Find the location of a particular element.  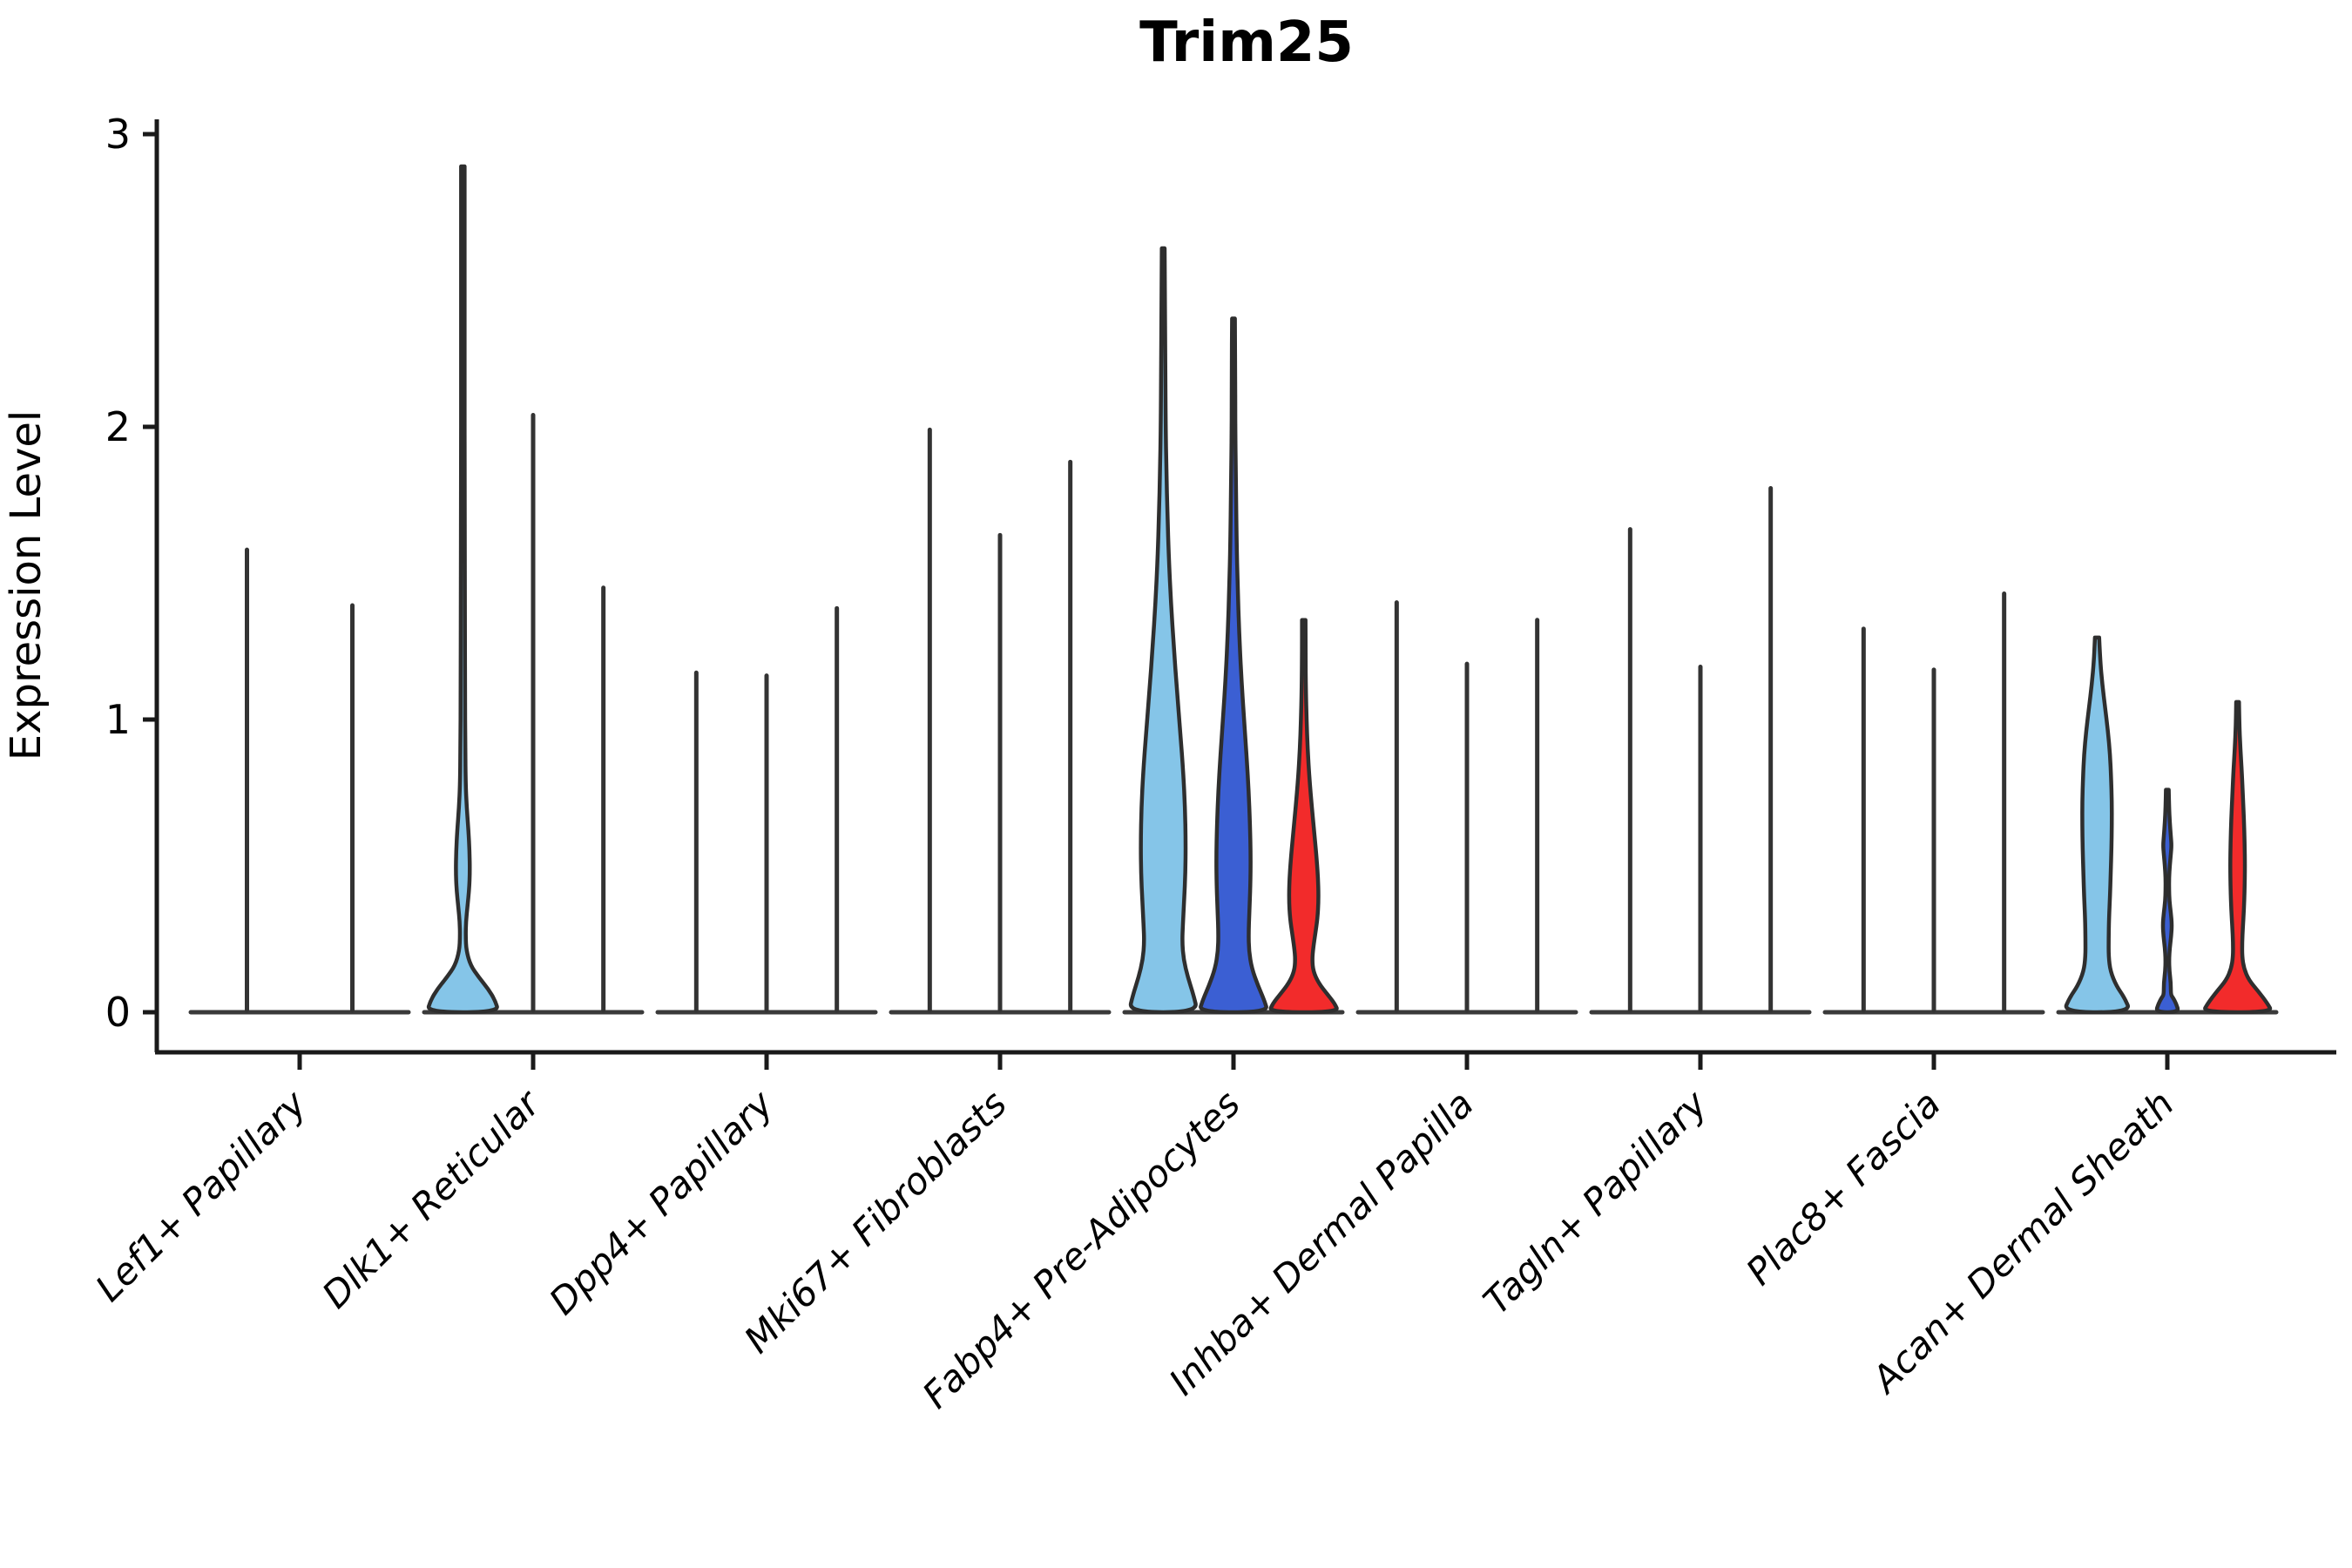

violin-9-1-body is located at coordinates (2097, 825).